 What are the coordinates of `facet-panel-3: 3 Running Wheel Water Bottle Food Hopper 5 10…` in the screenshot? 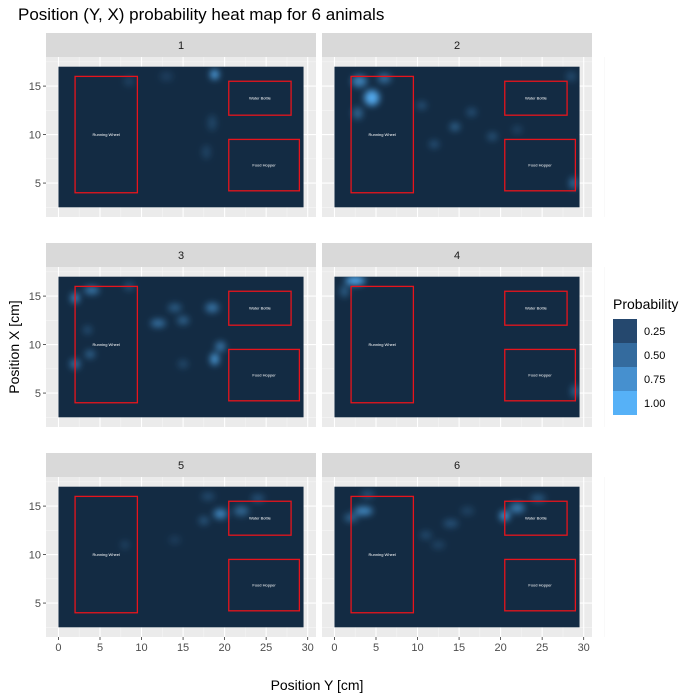 It's located at (179, 335).